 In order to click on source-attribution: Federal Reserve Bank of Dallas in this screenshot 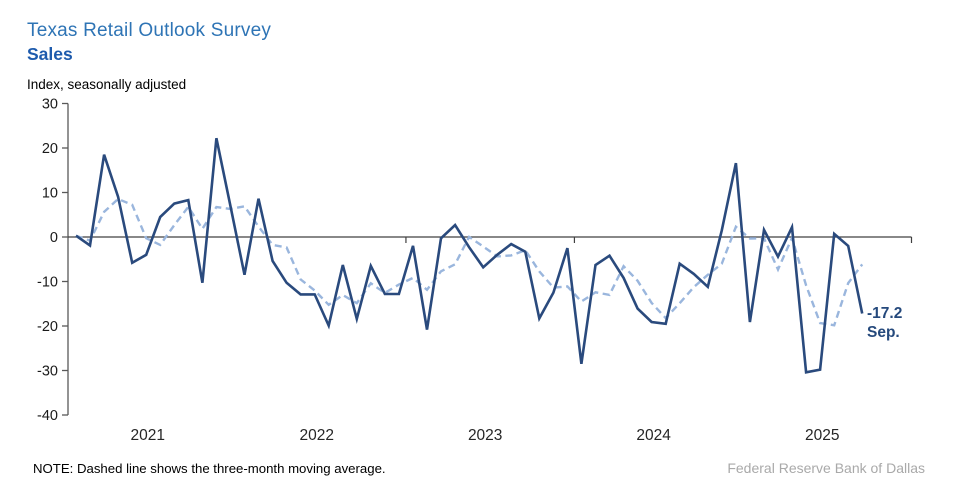, I will do `click(826, 468)`.